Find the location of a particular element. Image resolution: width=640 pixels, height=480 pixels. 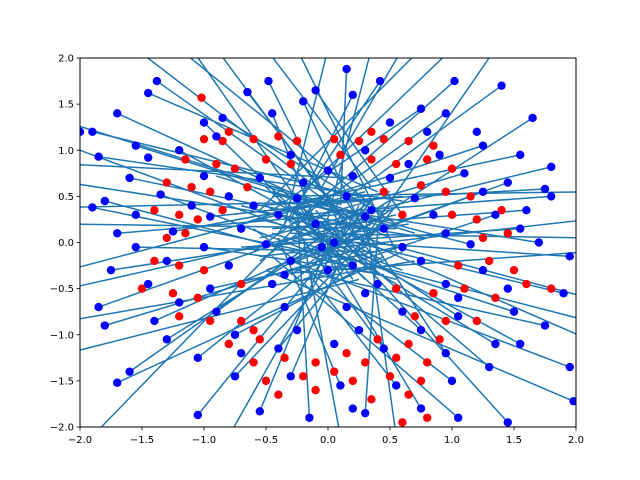

x-tick-label: 2.0 is located at coordinates (576, 440).